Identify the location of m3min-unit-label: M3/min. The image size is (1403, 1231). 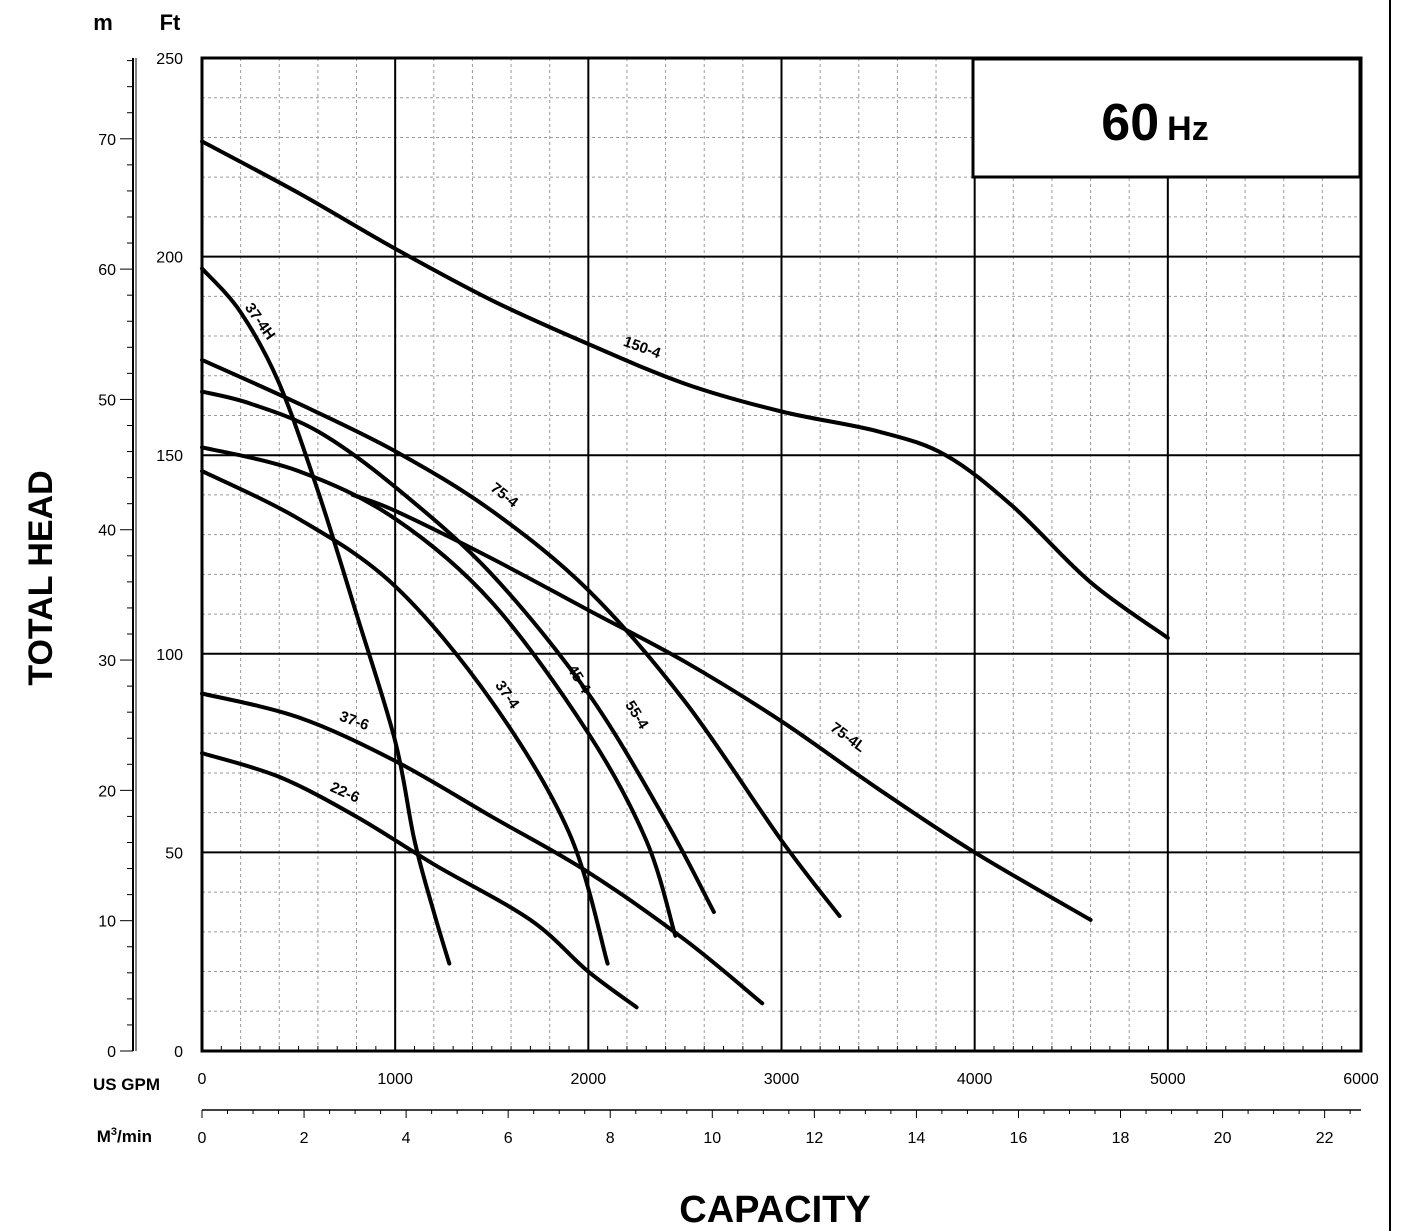
(124, 1136).